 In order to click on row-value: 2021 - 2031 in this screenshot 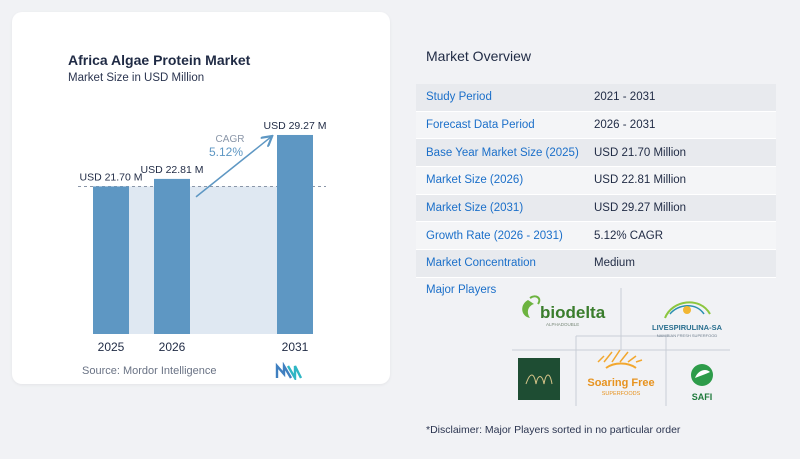, I will do `click(625, 97)`.